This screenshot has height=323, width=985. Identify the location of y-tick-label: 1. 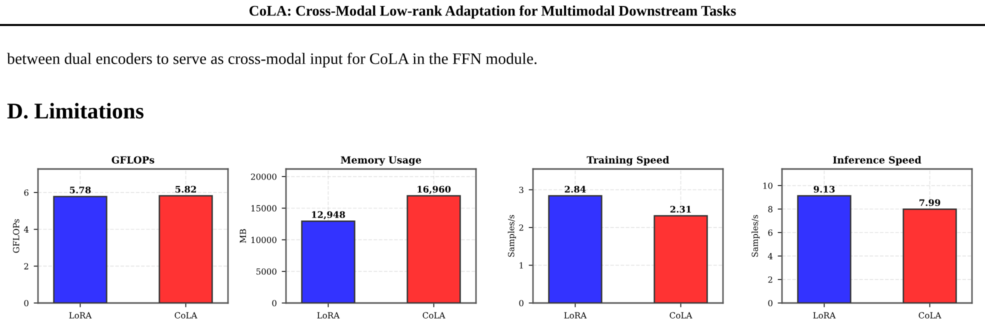
(521, 265).